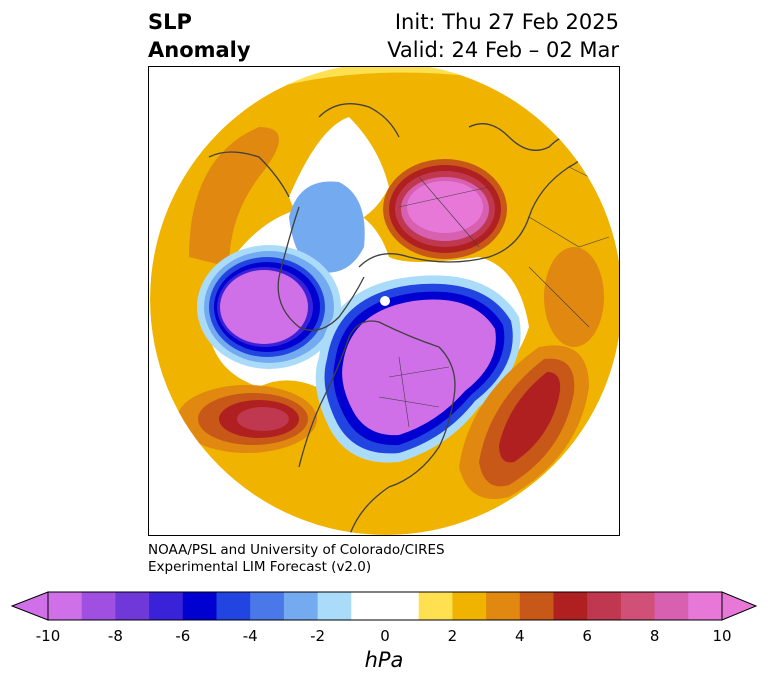 The height and width of the screenshot is (686, 768). What do you see at coordinates (29, 606) in the screenshot?
I see `colorbar-under-arrow` at bounding box center [29, 606].